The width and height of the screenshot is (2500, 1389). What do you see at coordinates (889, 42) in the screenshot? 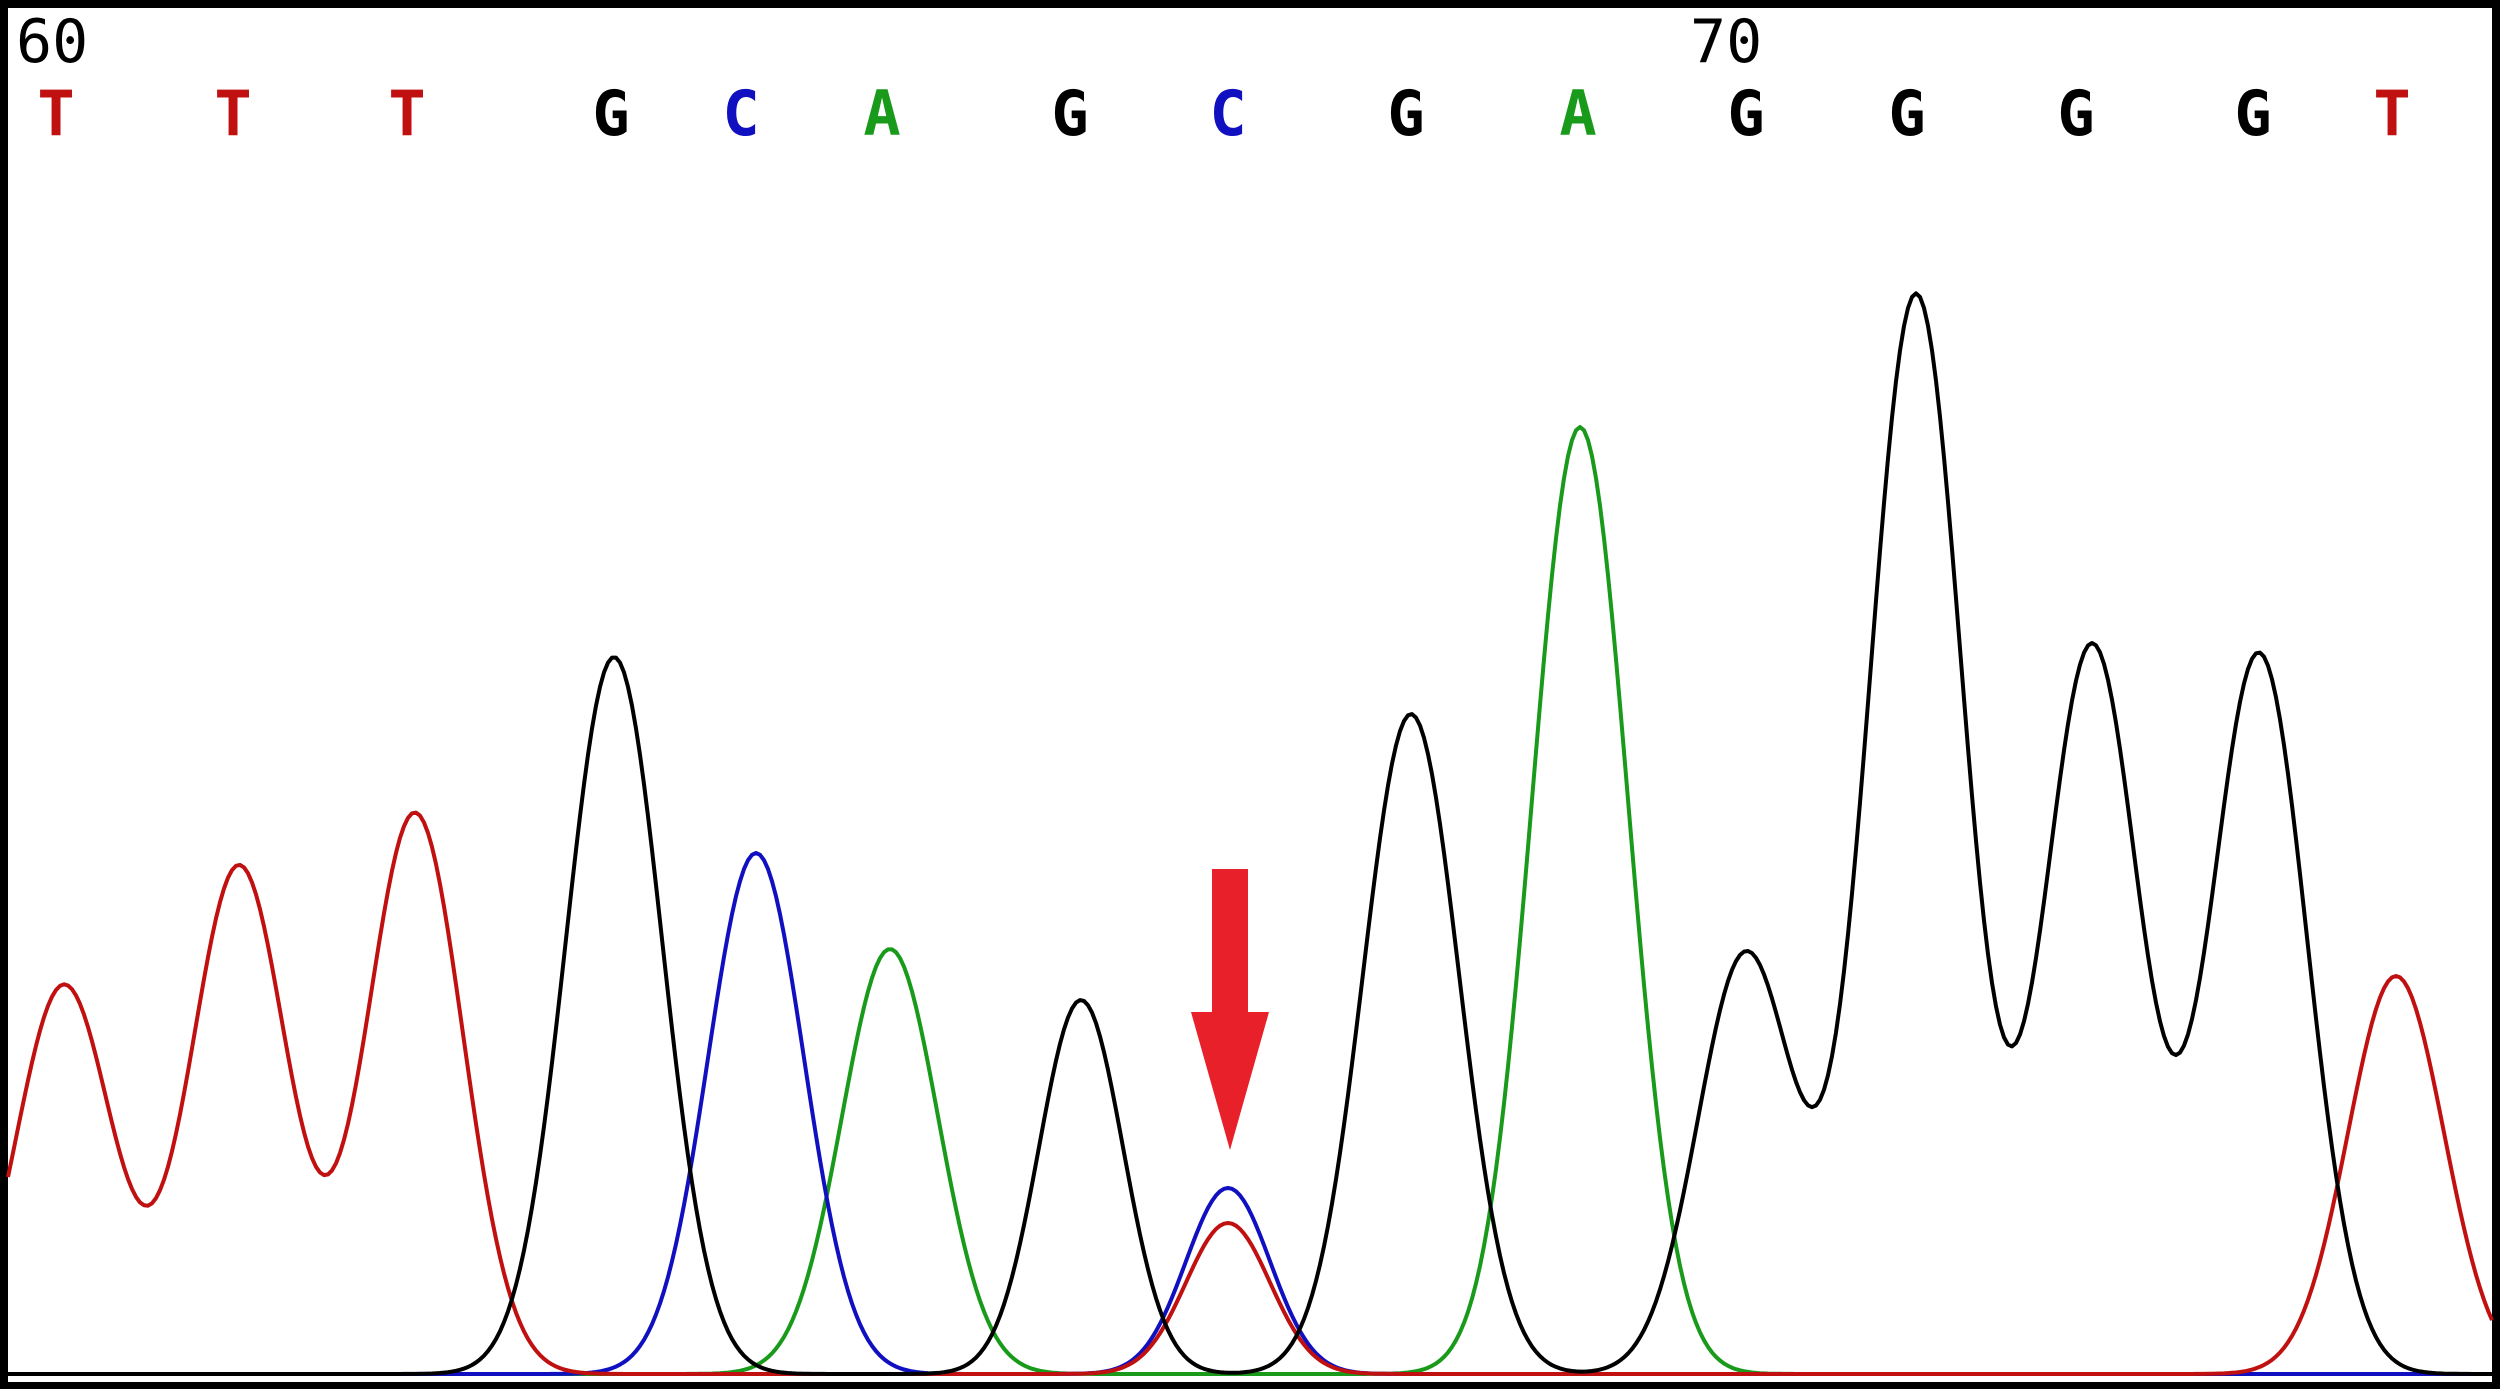
I see `position-ticks: 60 70` at bounding box center [889, 42].